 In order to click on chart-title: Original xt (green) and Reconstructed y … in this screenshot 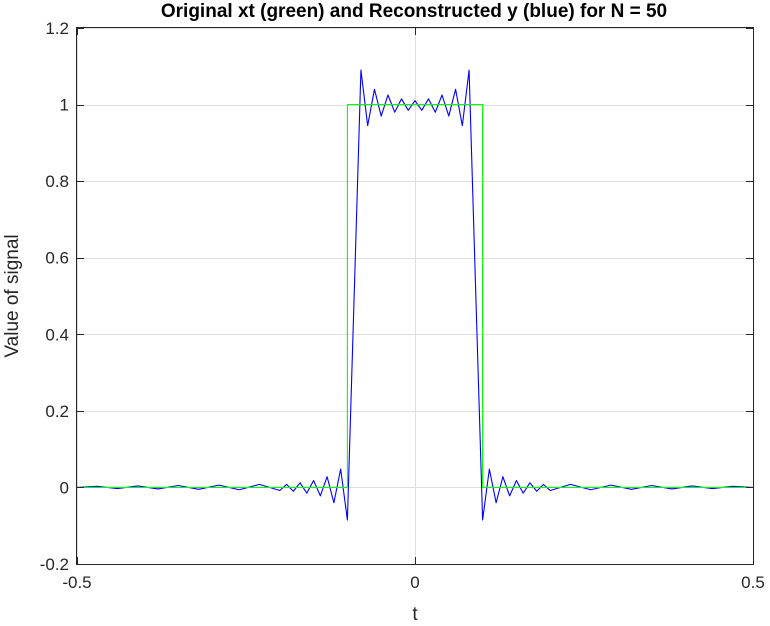, I will do `click(414, 11)`.